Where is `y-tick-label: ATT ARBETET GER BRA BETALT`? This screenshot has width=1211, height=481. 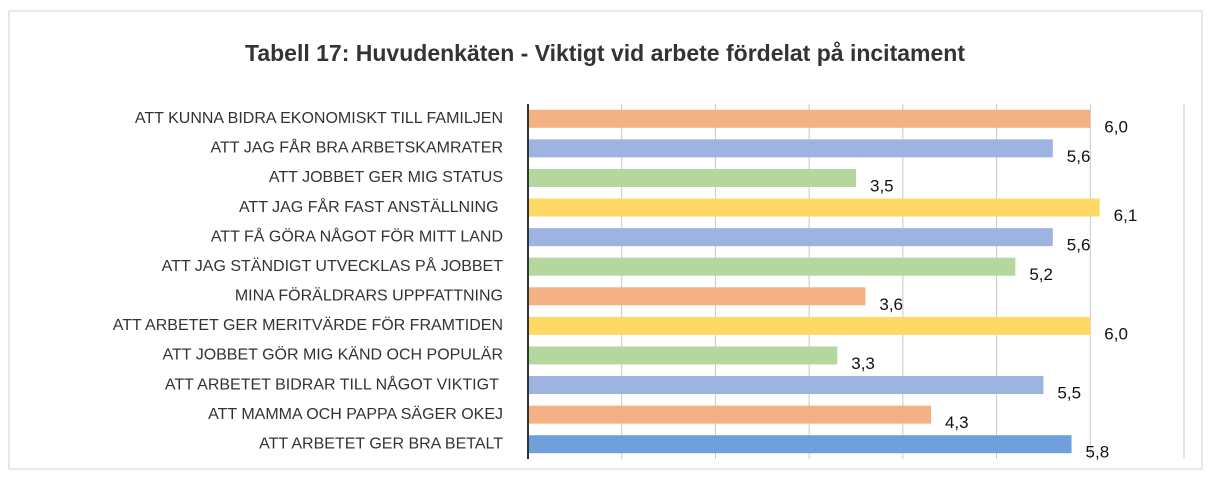
y-tick-label: ATT ARBETET GER BRA BETALT is located at coordinates (381, 443).